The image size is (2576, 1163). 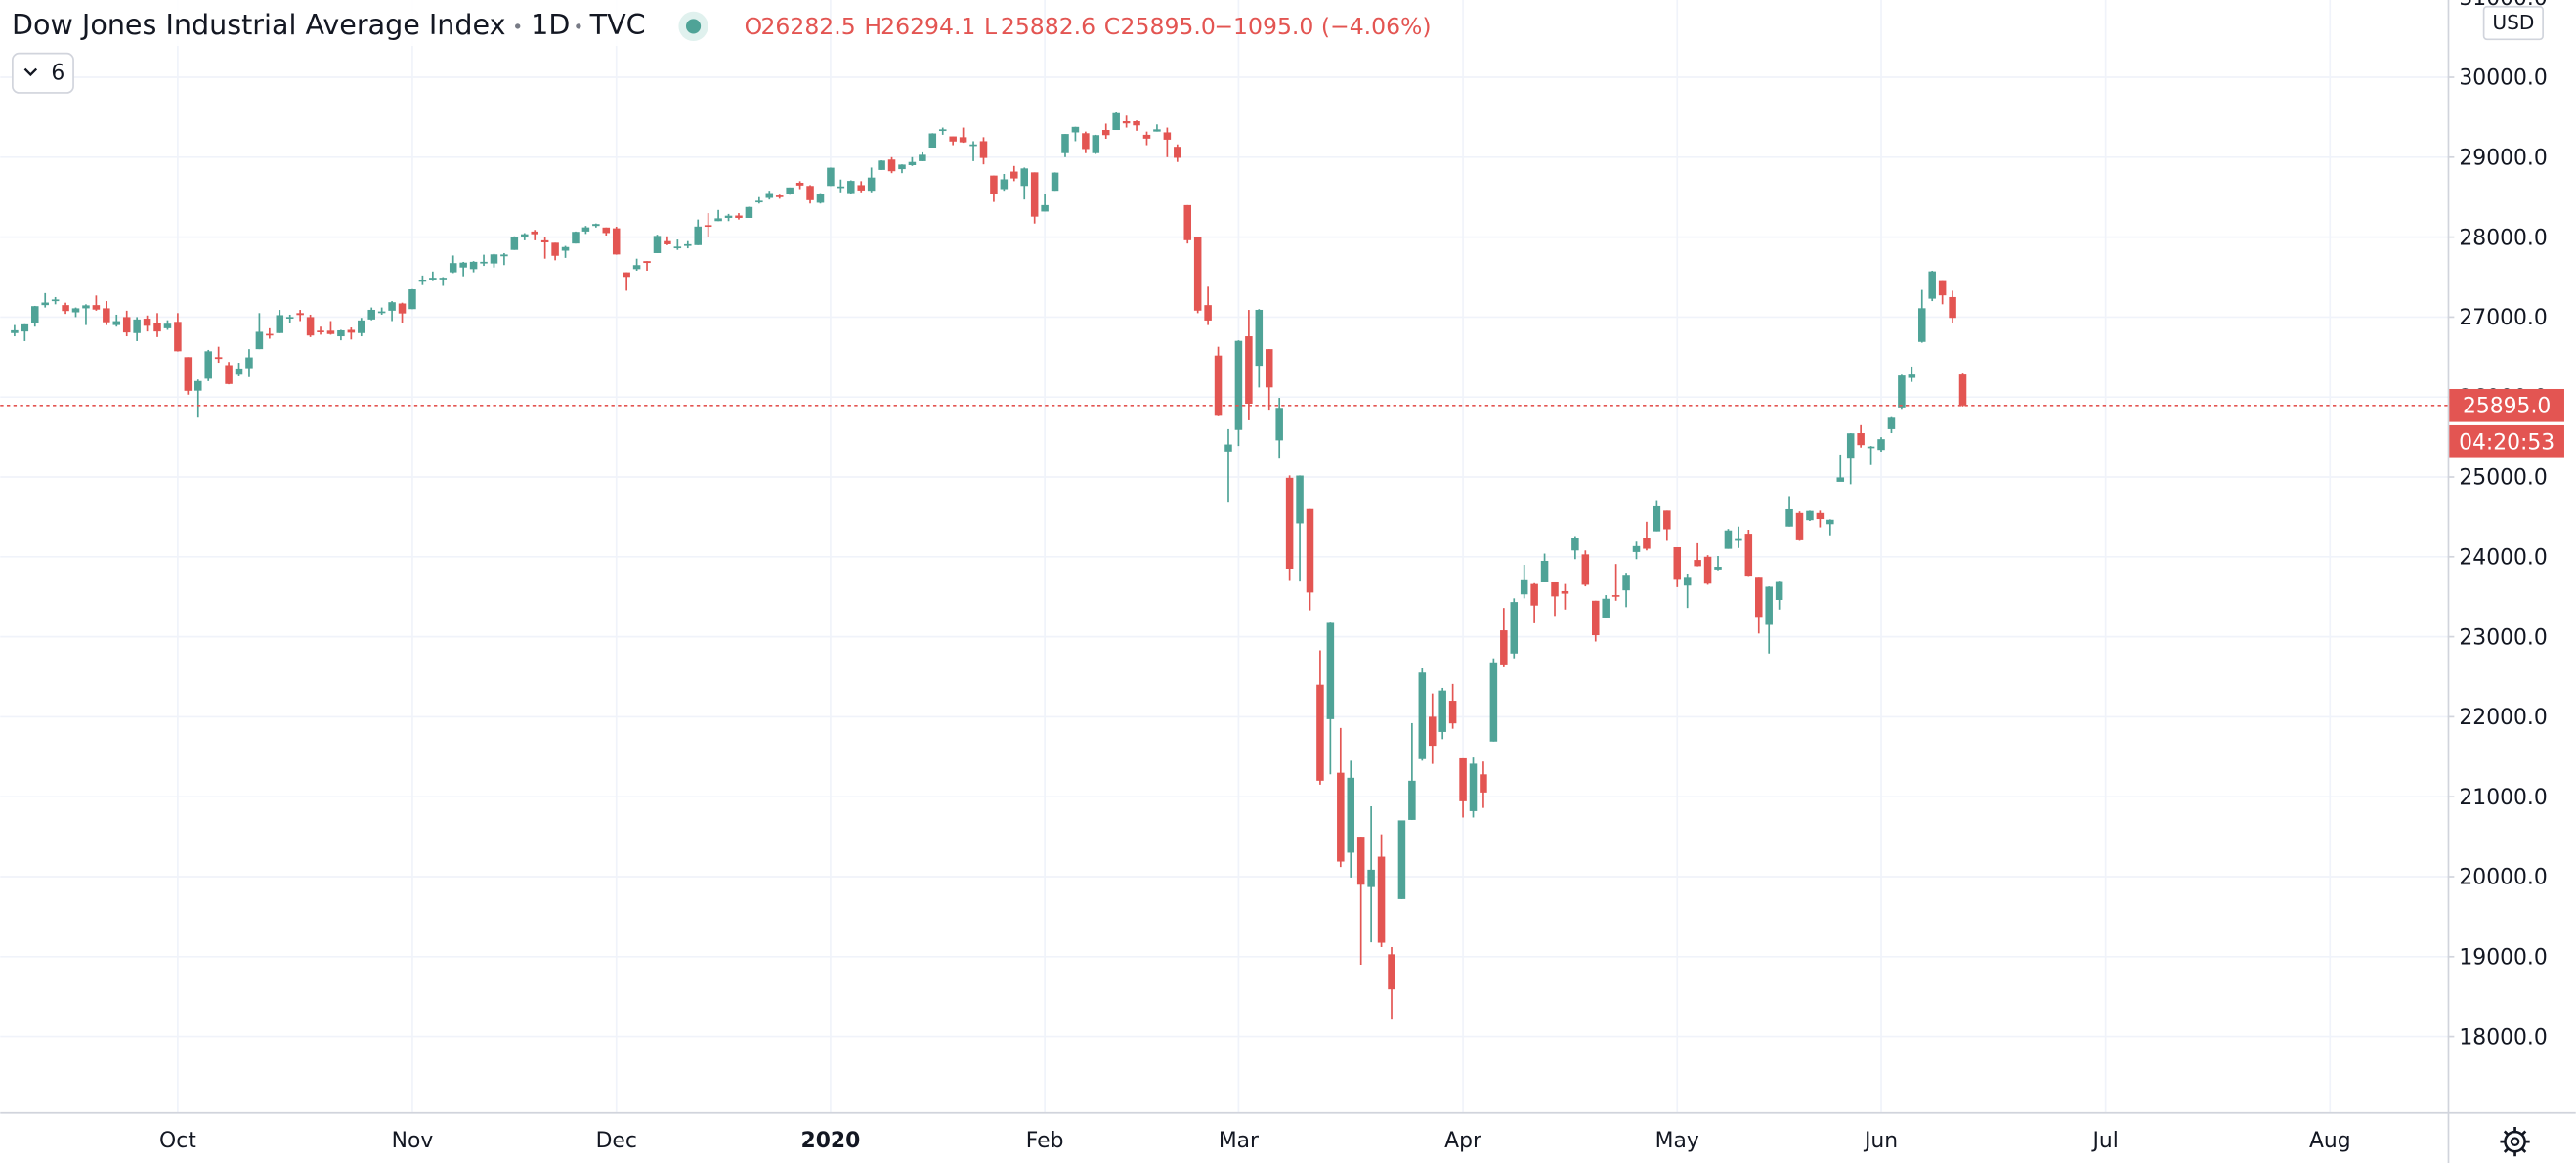 I want to click on countdown: 04:20:53, so click(x=2507, y=442).